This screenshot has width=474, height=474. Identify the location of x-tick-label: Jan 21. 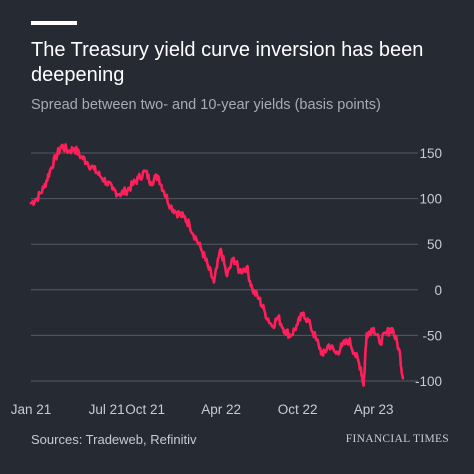
(31, 409).